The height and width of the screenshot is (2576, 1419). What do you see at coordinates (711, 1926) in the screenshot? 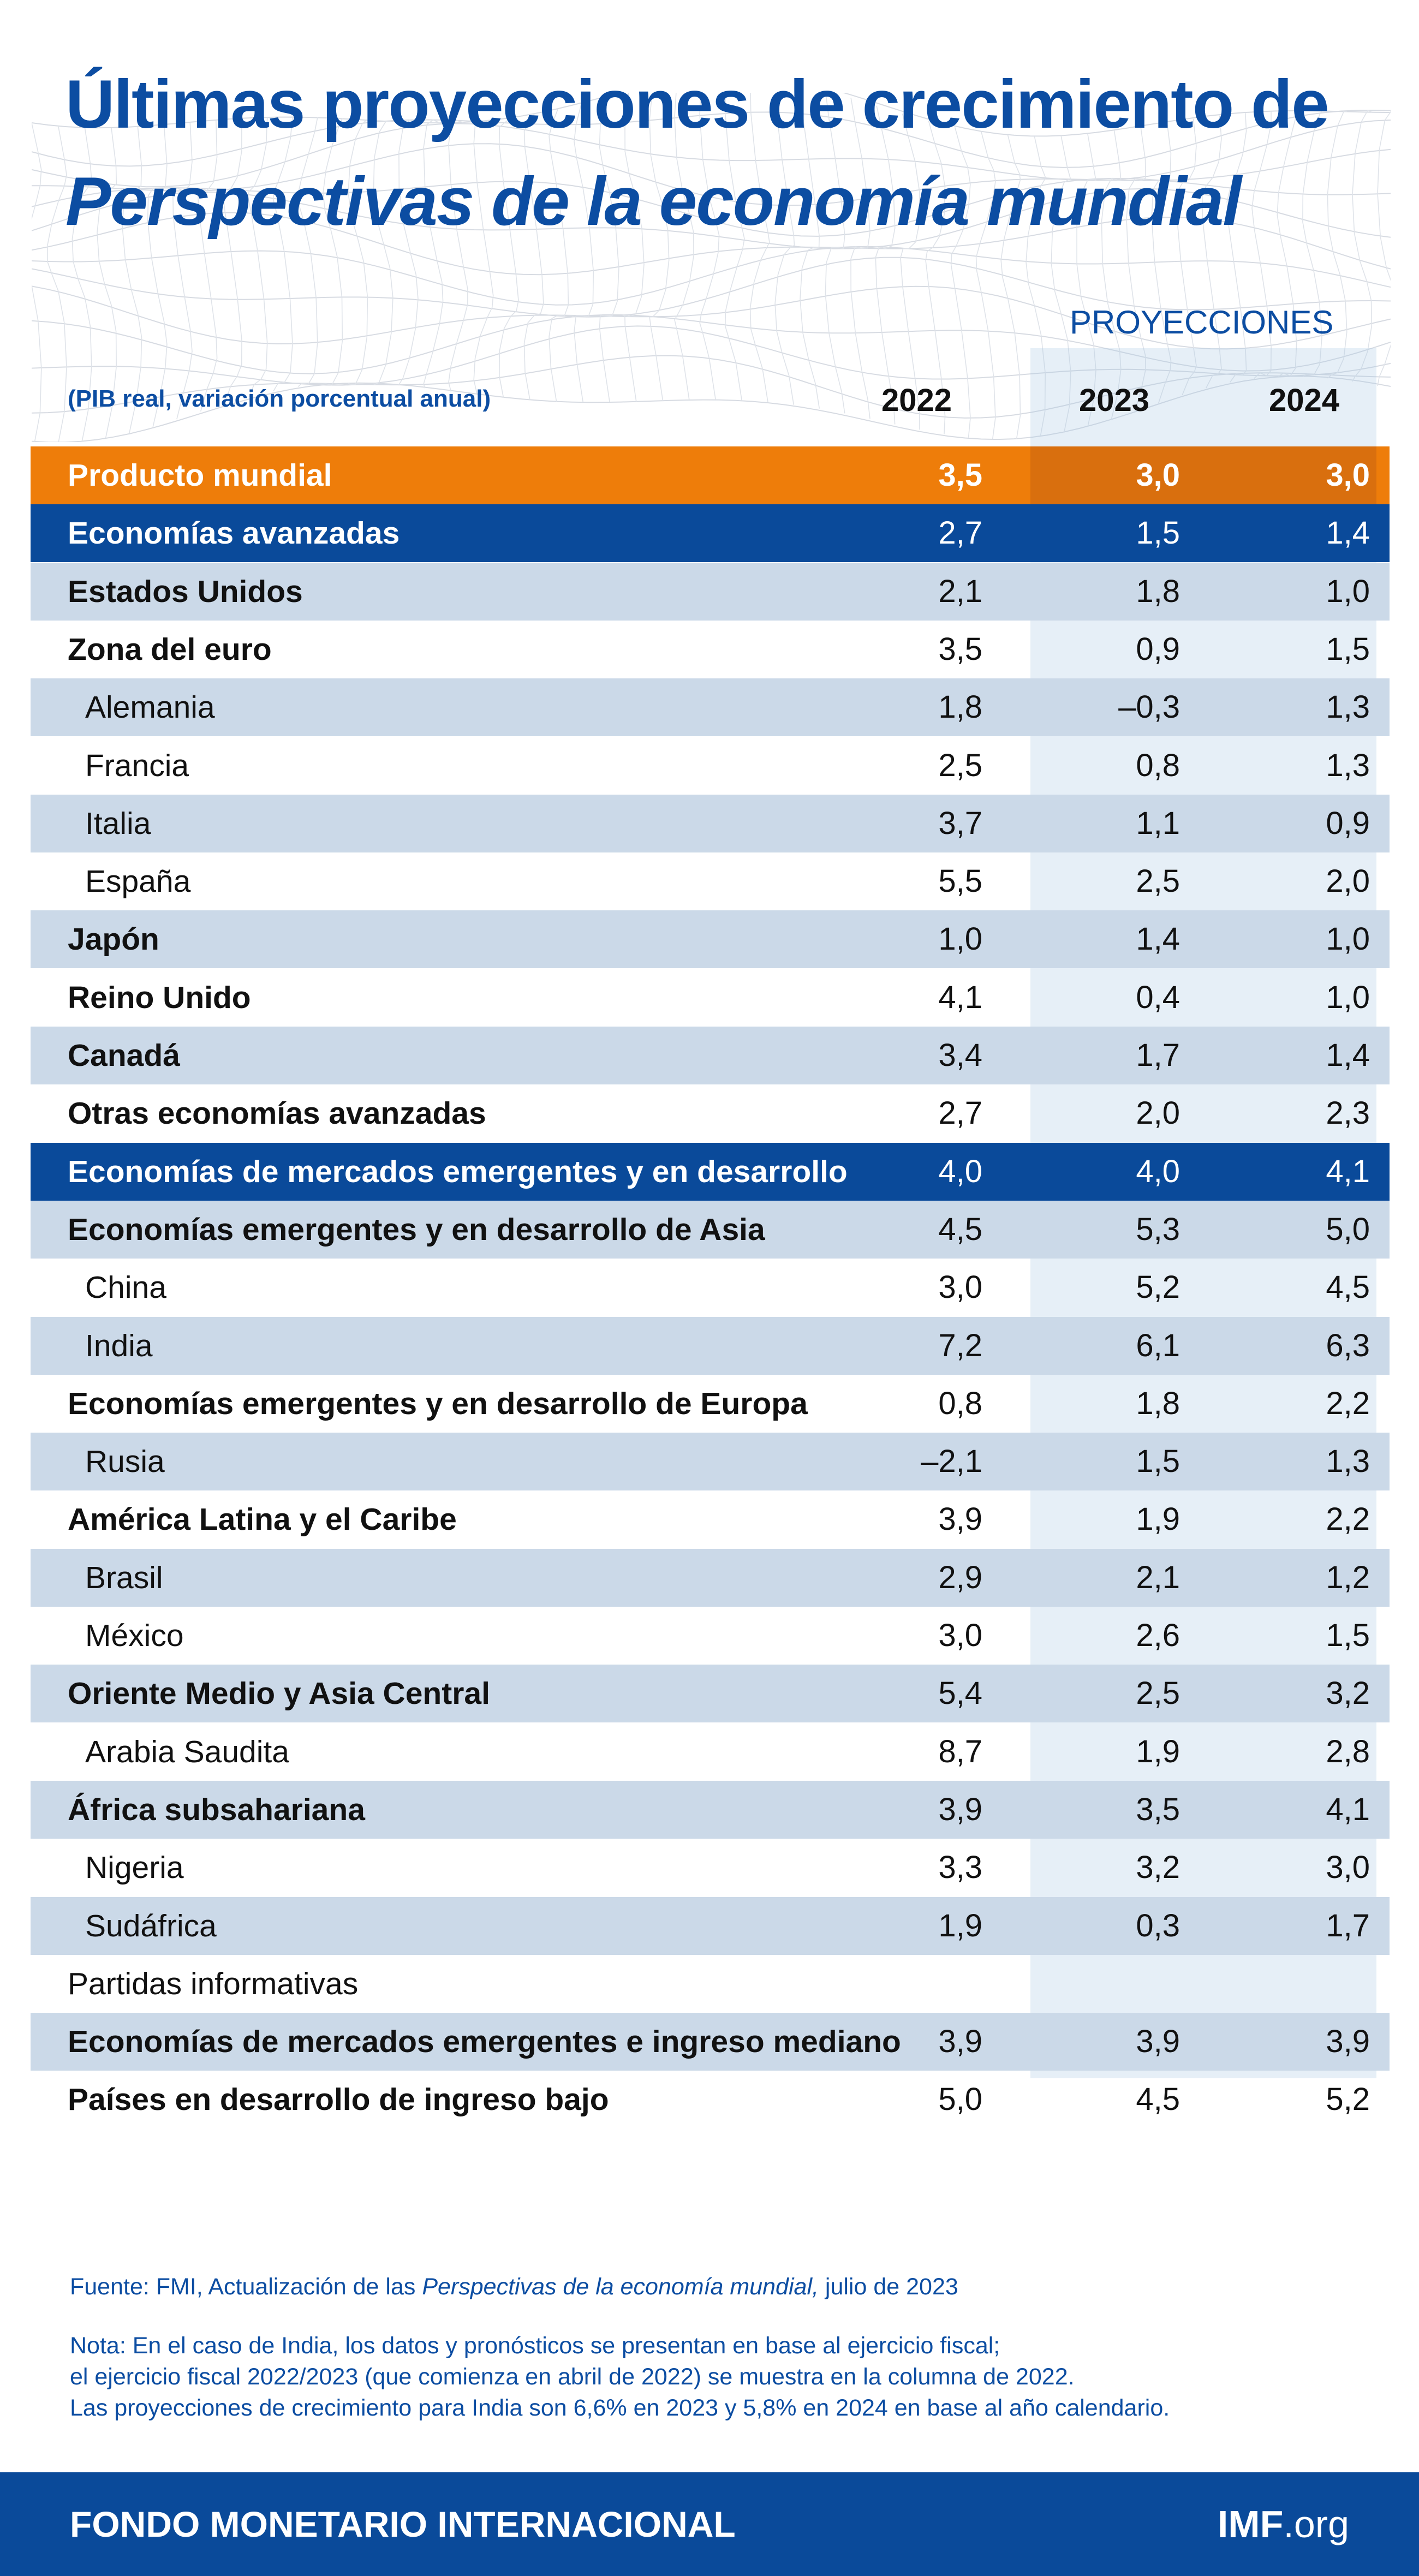
I see `table-row: Sudáfrica 1,9 0,3 1,7` at bounding box center [711, 1926].